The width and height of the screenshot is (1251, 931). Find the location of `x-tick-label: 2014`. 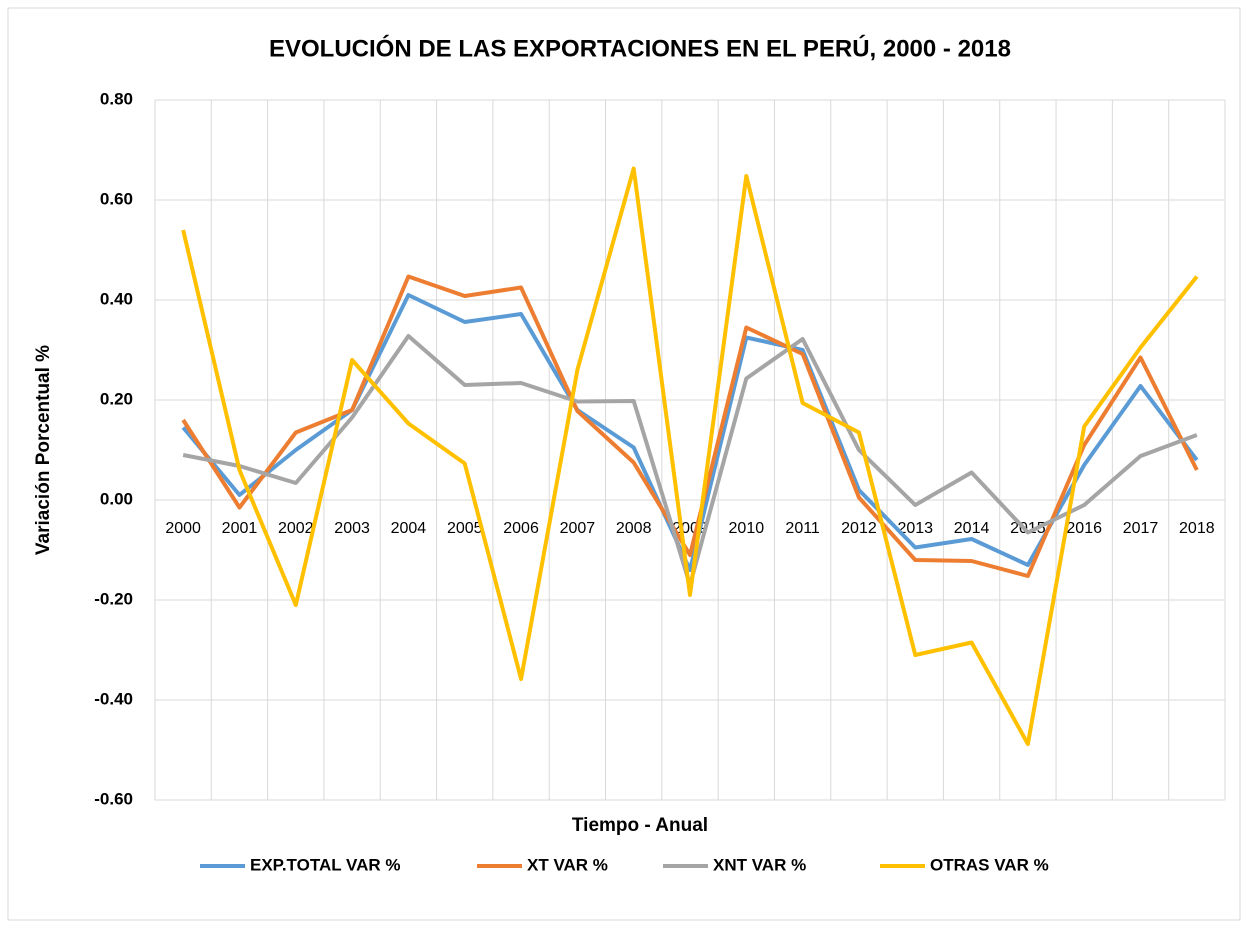

x-tick-label: 2014 is located at coordinates (972, 528).